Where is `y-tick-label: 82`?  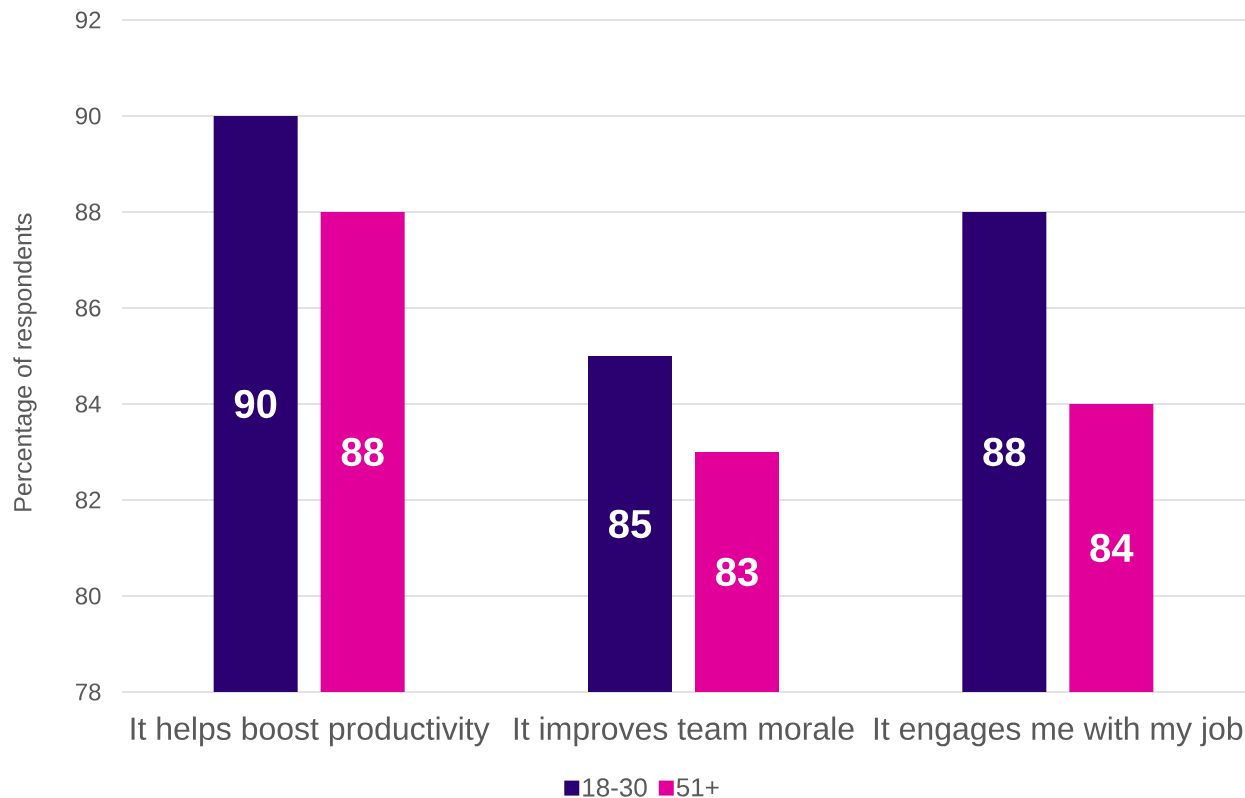 y-tick-label: 82 is located at coordinates (88, 500).